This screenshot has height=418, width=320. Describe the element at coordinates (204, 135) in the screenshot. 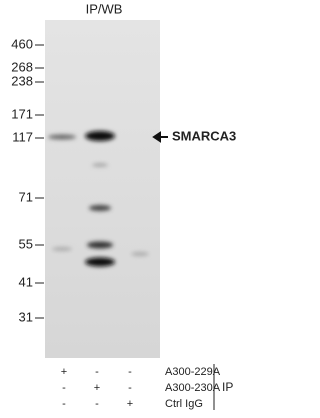

I see `band-label: SMARCA3` at that location.